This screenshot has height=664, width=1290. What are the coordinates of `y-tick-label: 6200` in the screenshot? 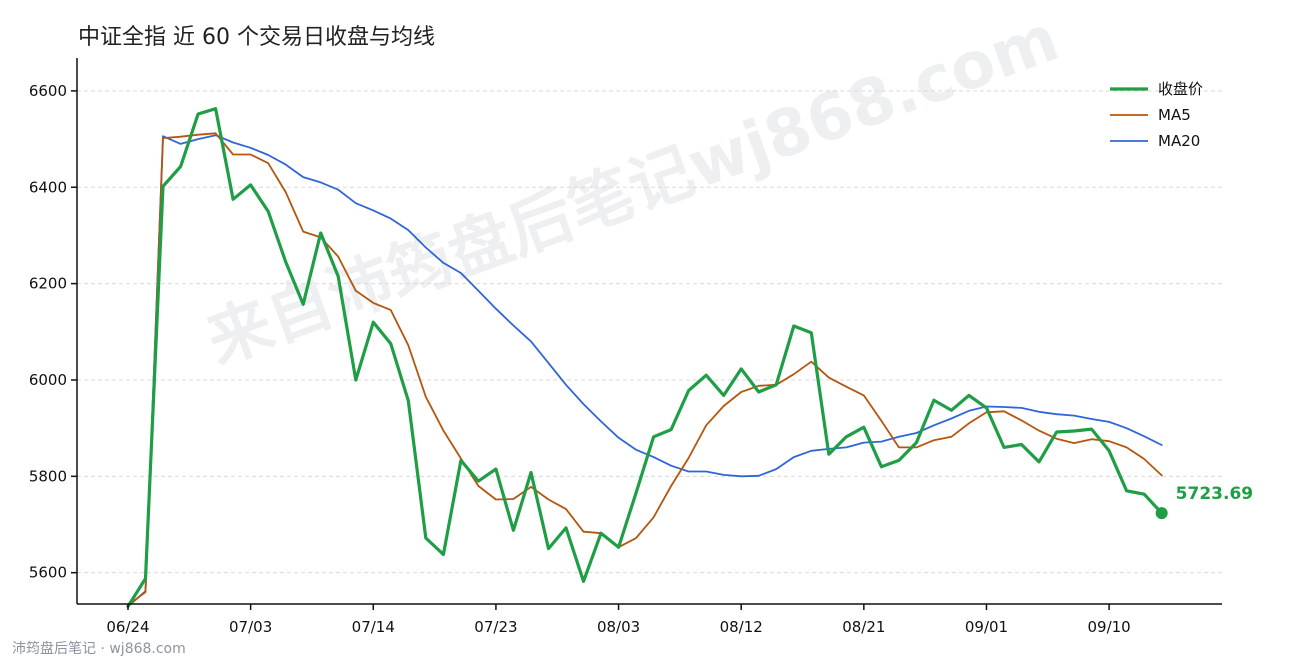 It's located at (48, 284).